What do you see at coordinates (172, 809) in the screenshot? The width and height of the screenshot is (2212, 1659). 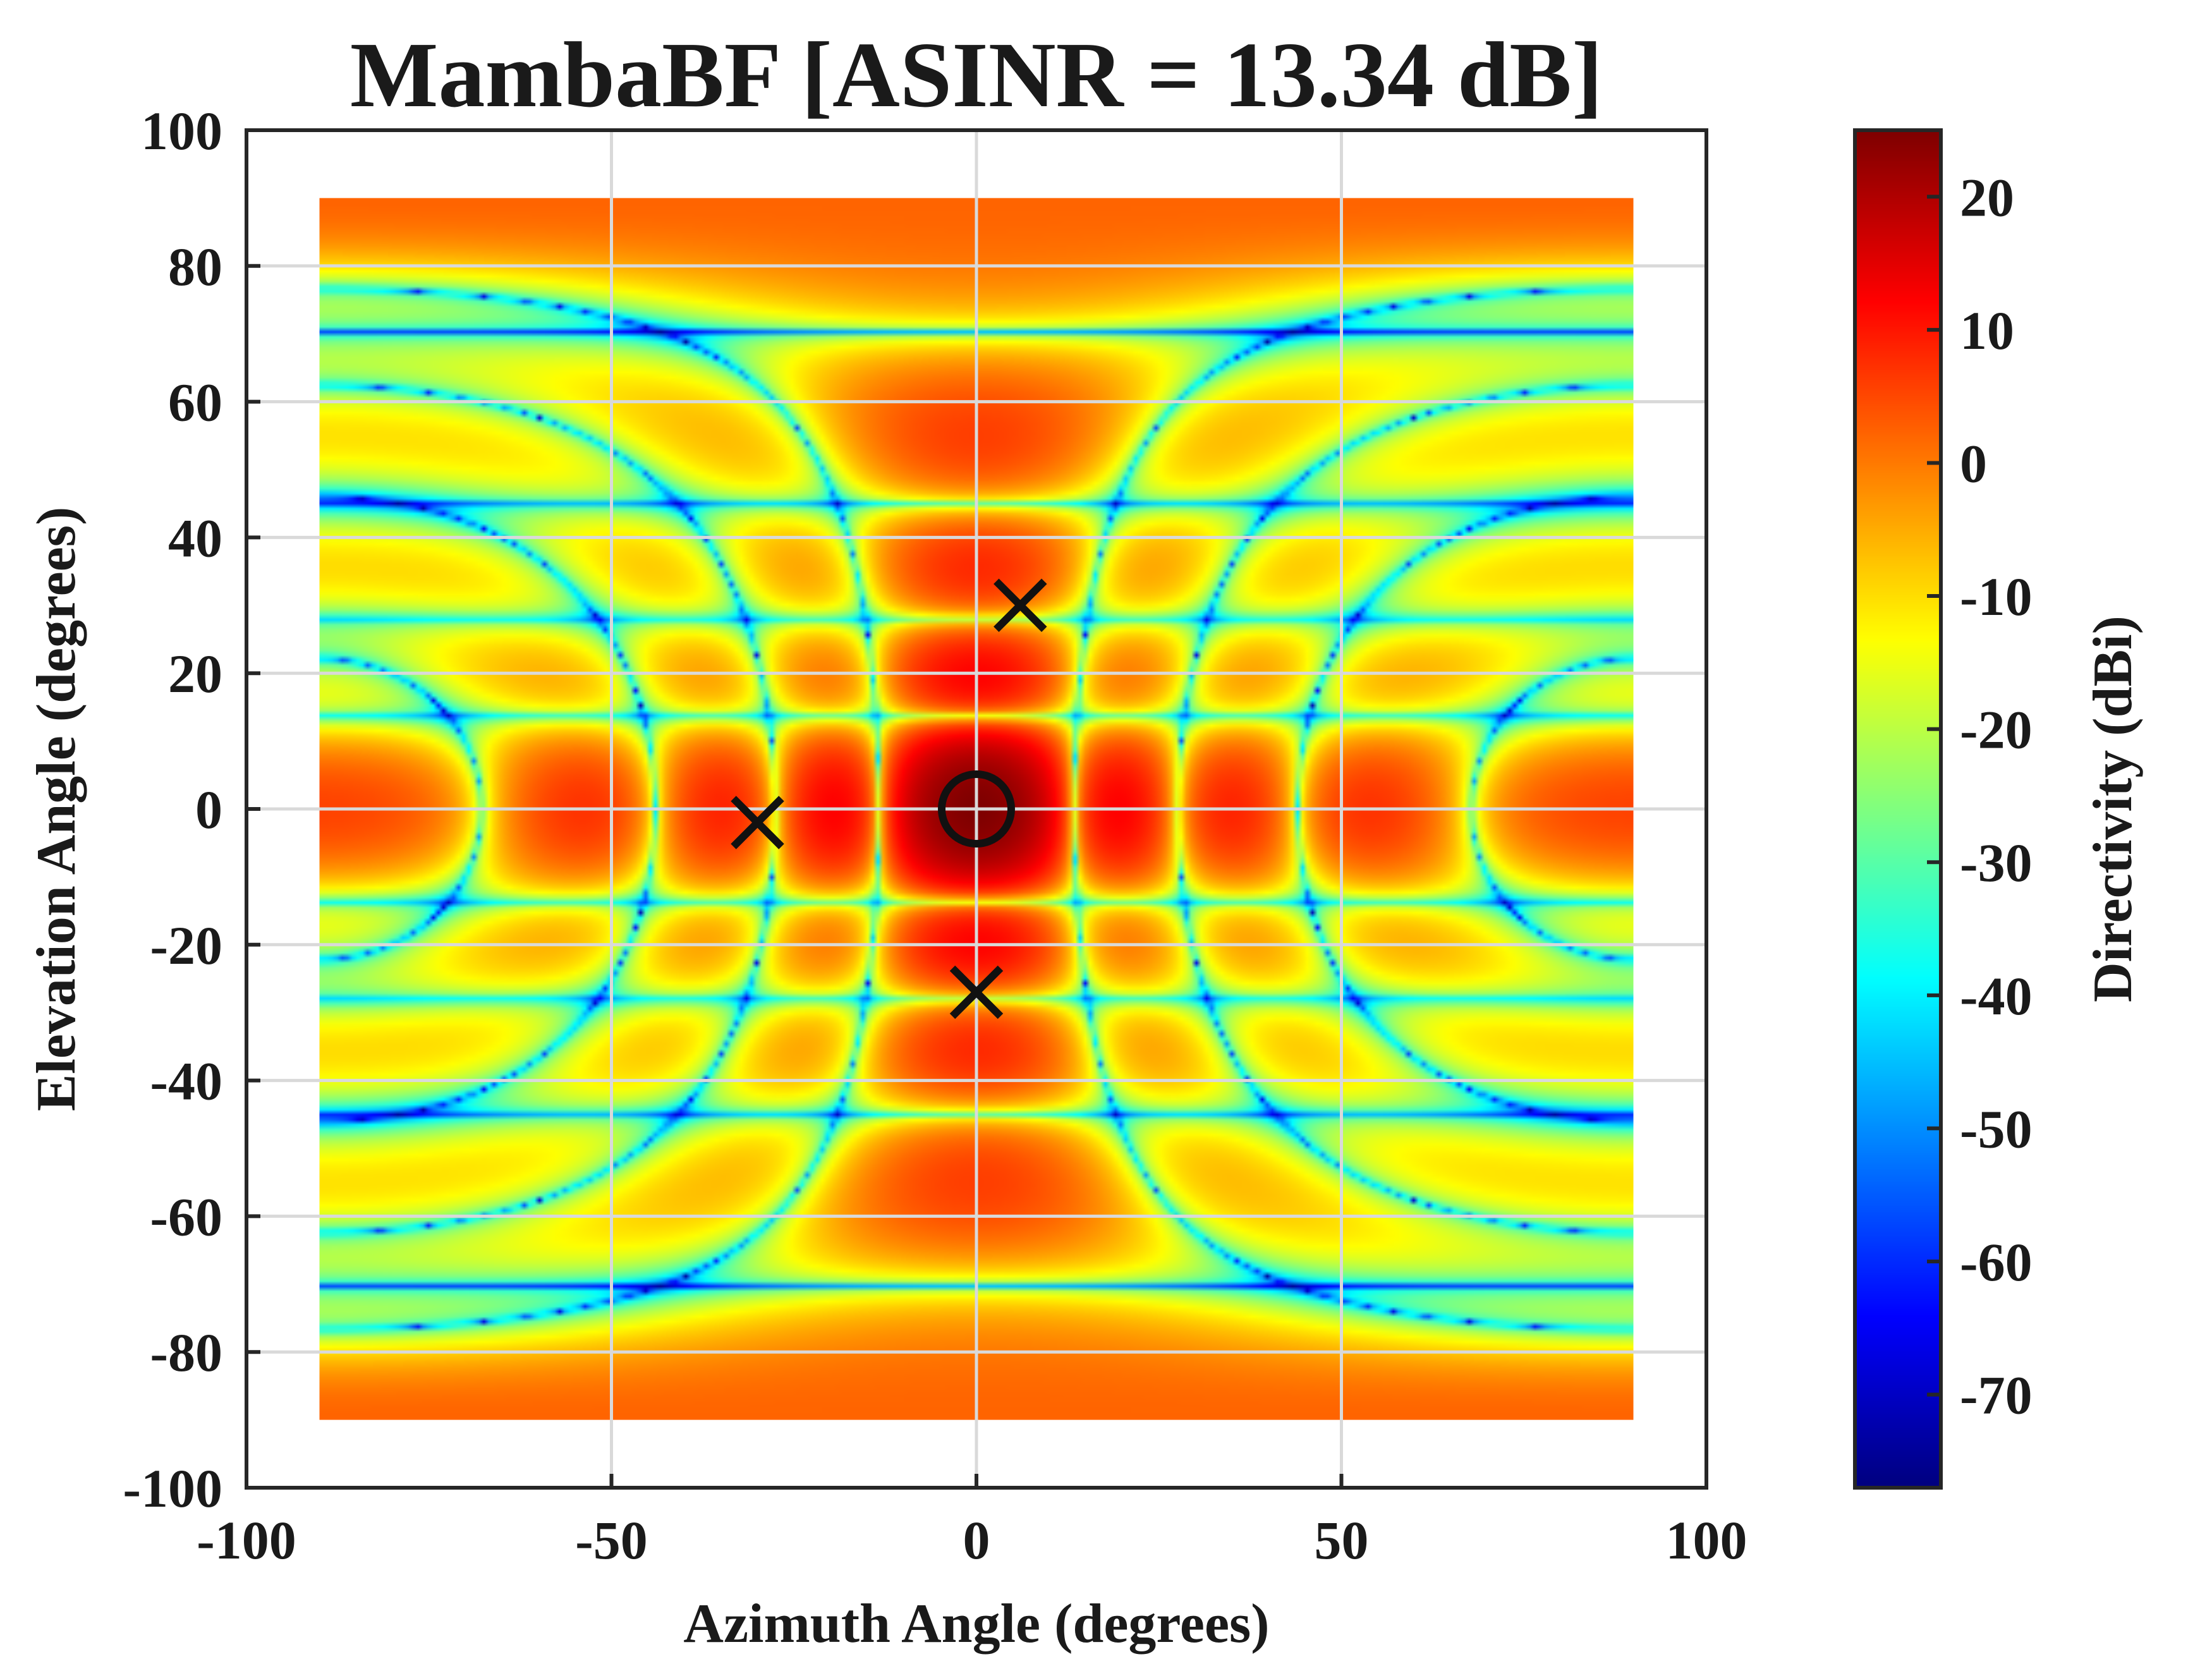 I see `y-tick-labels: -100 -80 -60 -40 -20 0 20 40 60 80 100` at bounding box center [172, 809].